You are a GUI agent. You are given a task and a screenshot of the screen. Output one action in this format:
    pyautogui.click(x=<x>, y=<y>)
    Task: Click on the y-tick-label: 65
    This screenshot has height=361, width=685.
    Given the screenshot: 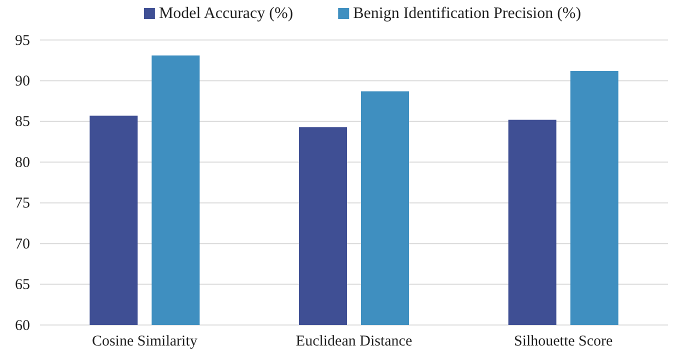 What is the action you would take?
    pyautogui.click(x=22, y=285)
    